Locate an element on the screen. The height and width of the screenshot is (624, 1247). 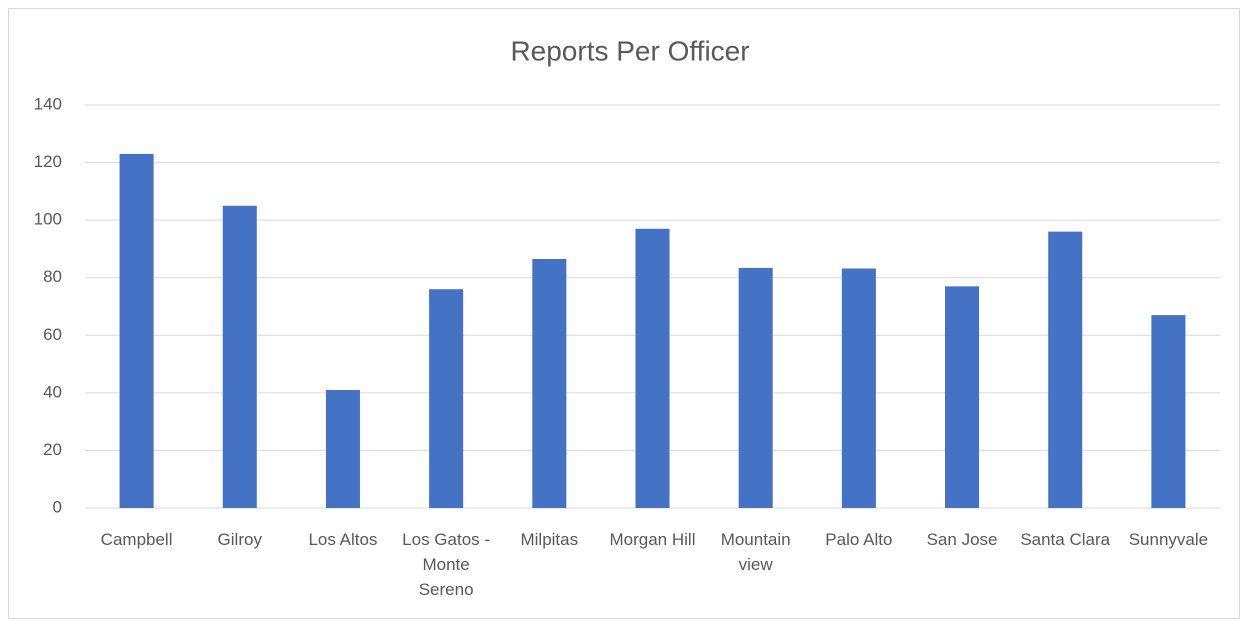
x-tick-label: Palo Alto is located at coordinates (859, 539).